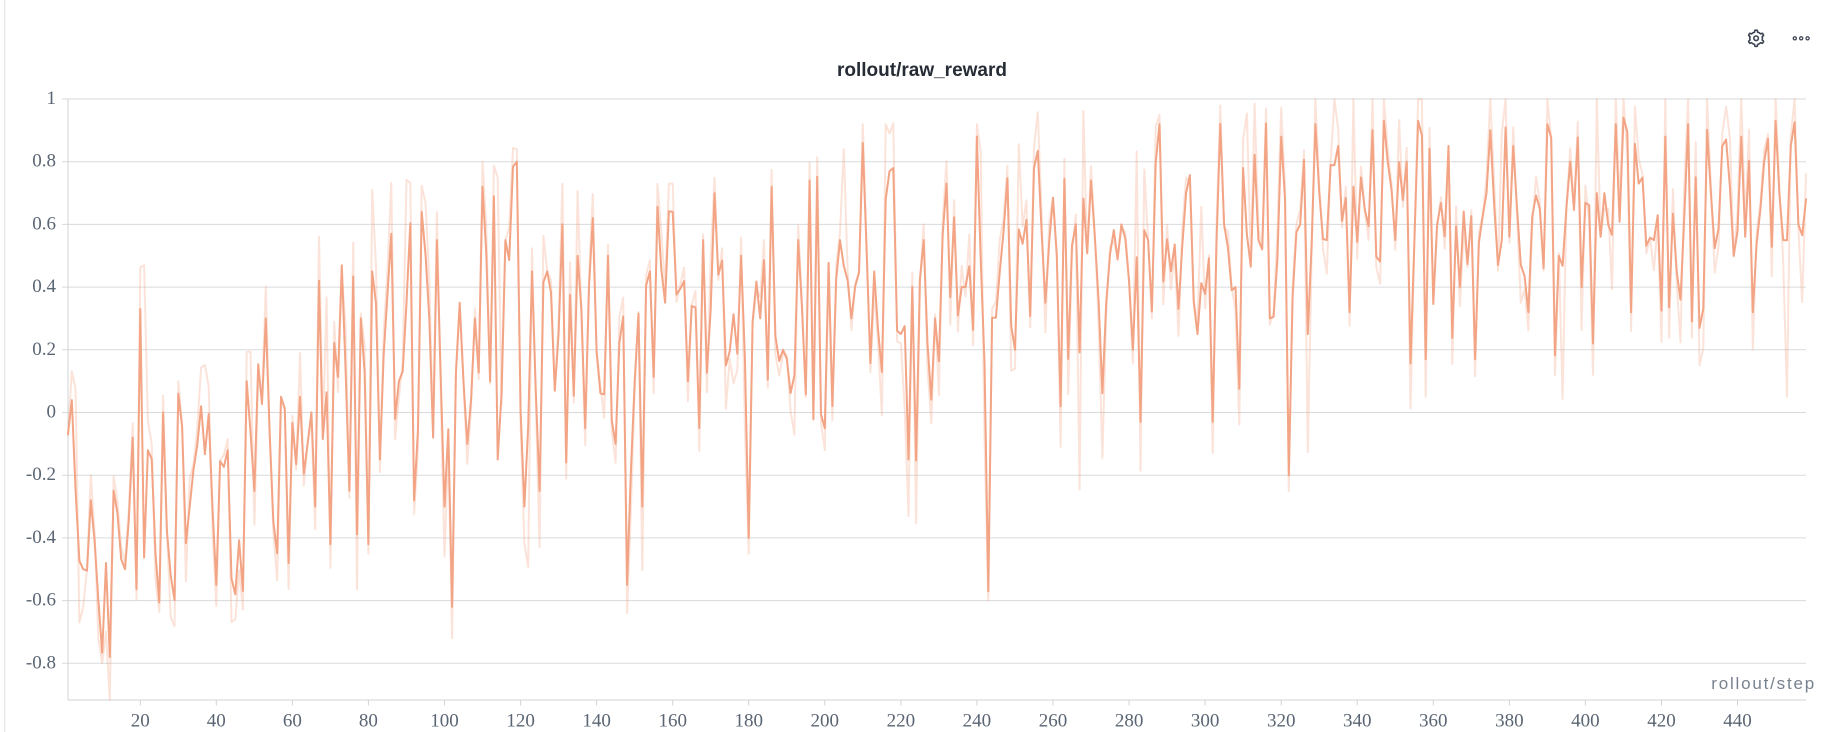 This screenshot has height=732, width=1831. I want to click on svg-text: 20, so click(140, 721).